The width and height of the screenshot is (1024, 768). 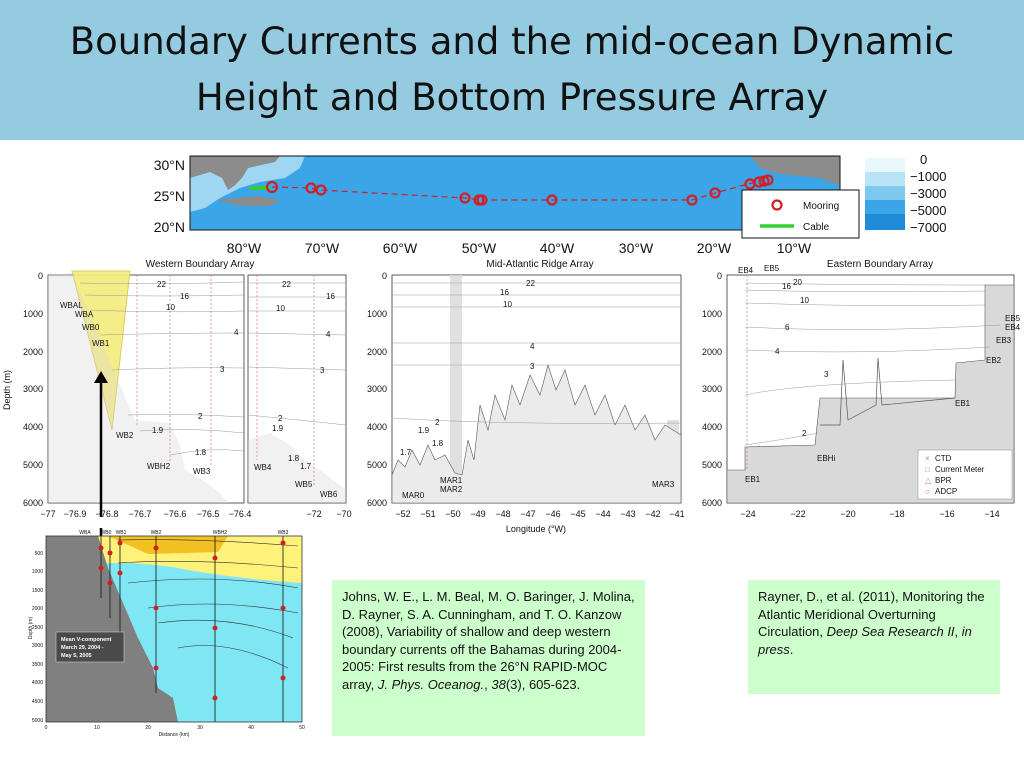 What do you see at coordinates (965, 474) in the screenshot?
I see `eastern-legend` at bounding box center [965, 474].